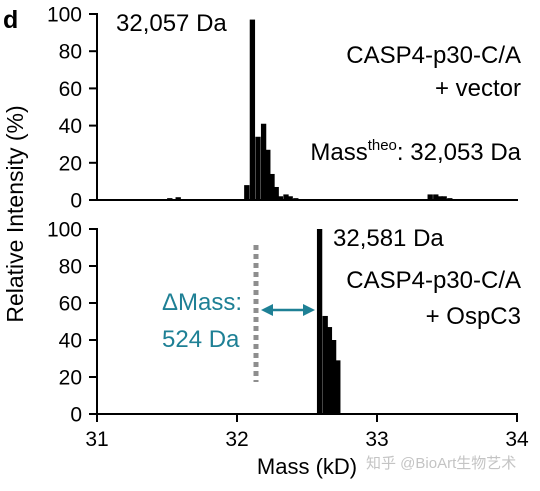 The height and width of the screenshot is (491, 540). Describe the element at coordinates (433, 280) in the screenshot. I see `bottom-sample-name: CASP4-p30-C/A` at that location.